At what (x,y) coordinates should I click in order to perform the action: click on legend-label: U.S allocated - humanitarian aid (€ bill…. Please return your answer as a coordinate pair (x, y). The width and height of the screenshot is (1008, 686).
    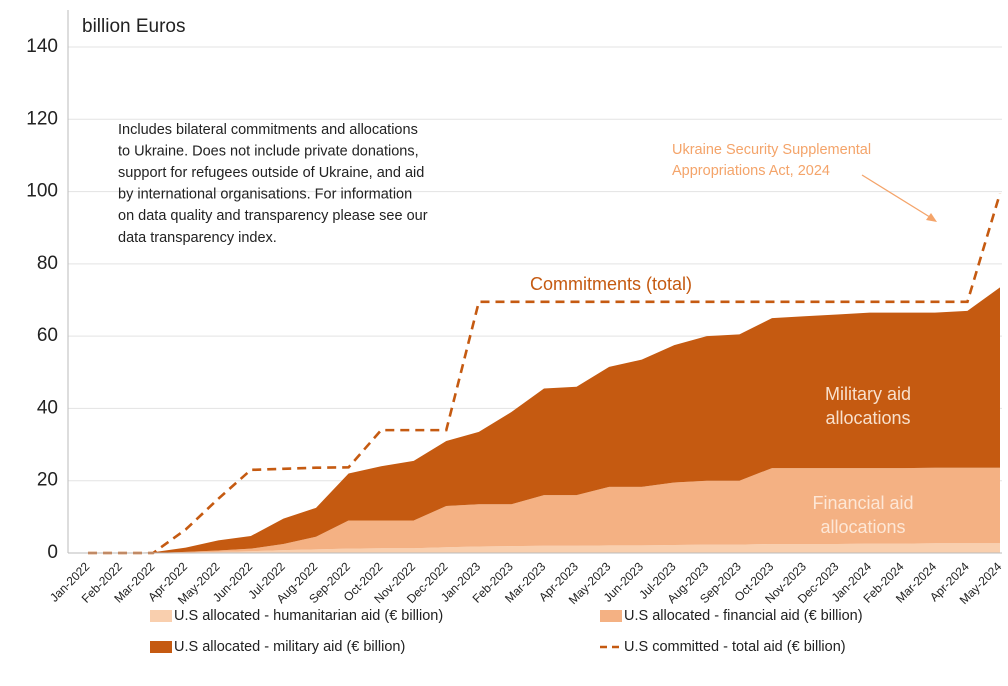
    Looking at the image, I should click on (308, 616).